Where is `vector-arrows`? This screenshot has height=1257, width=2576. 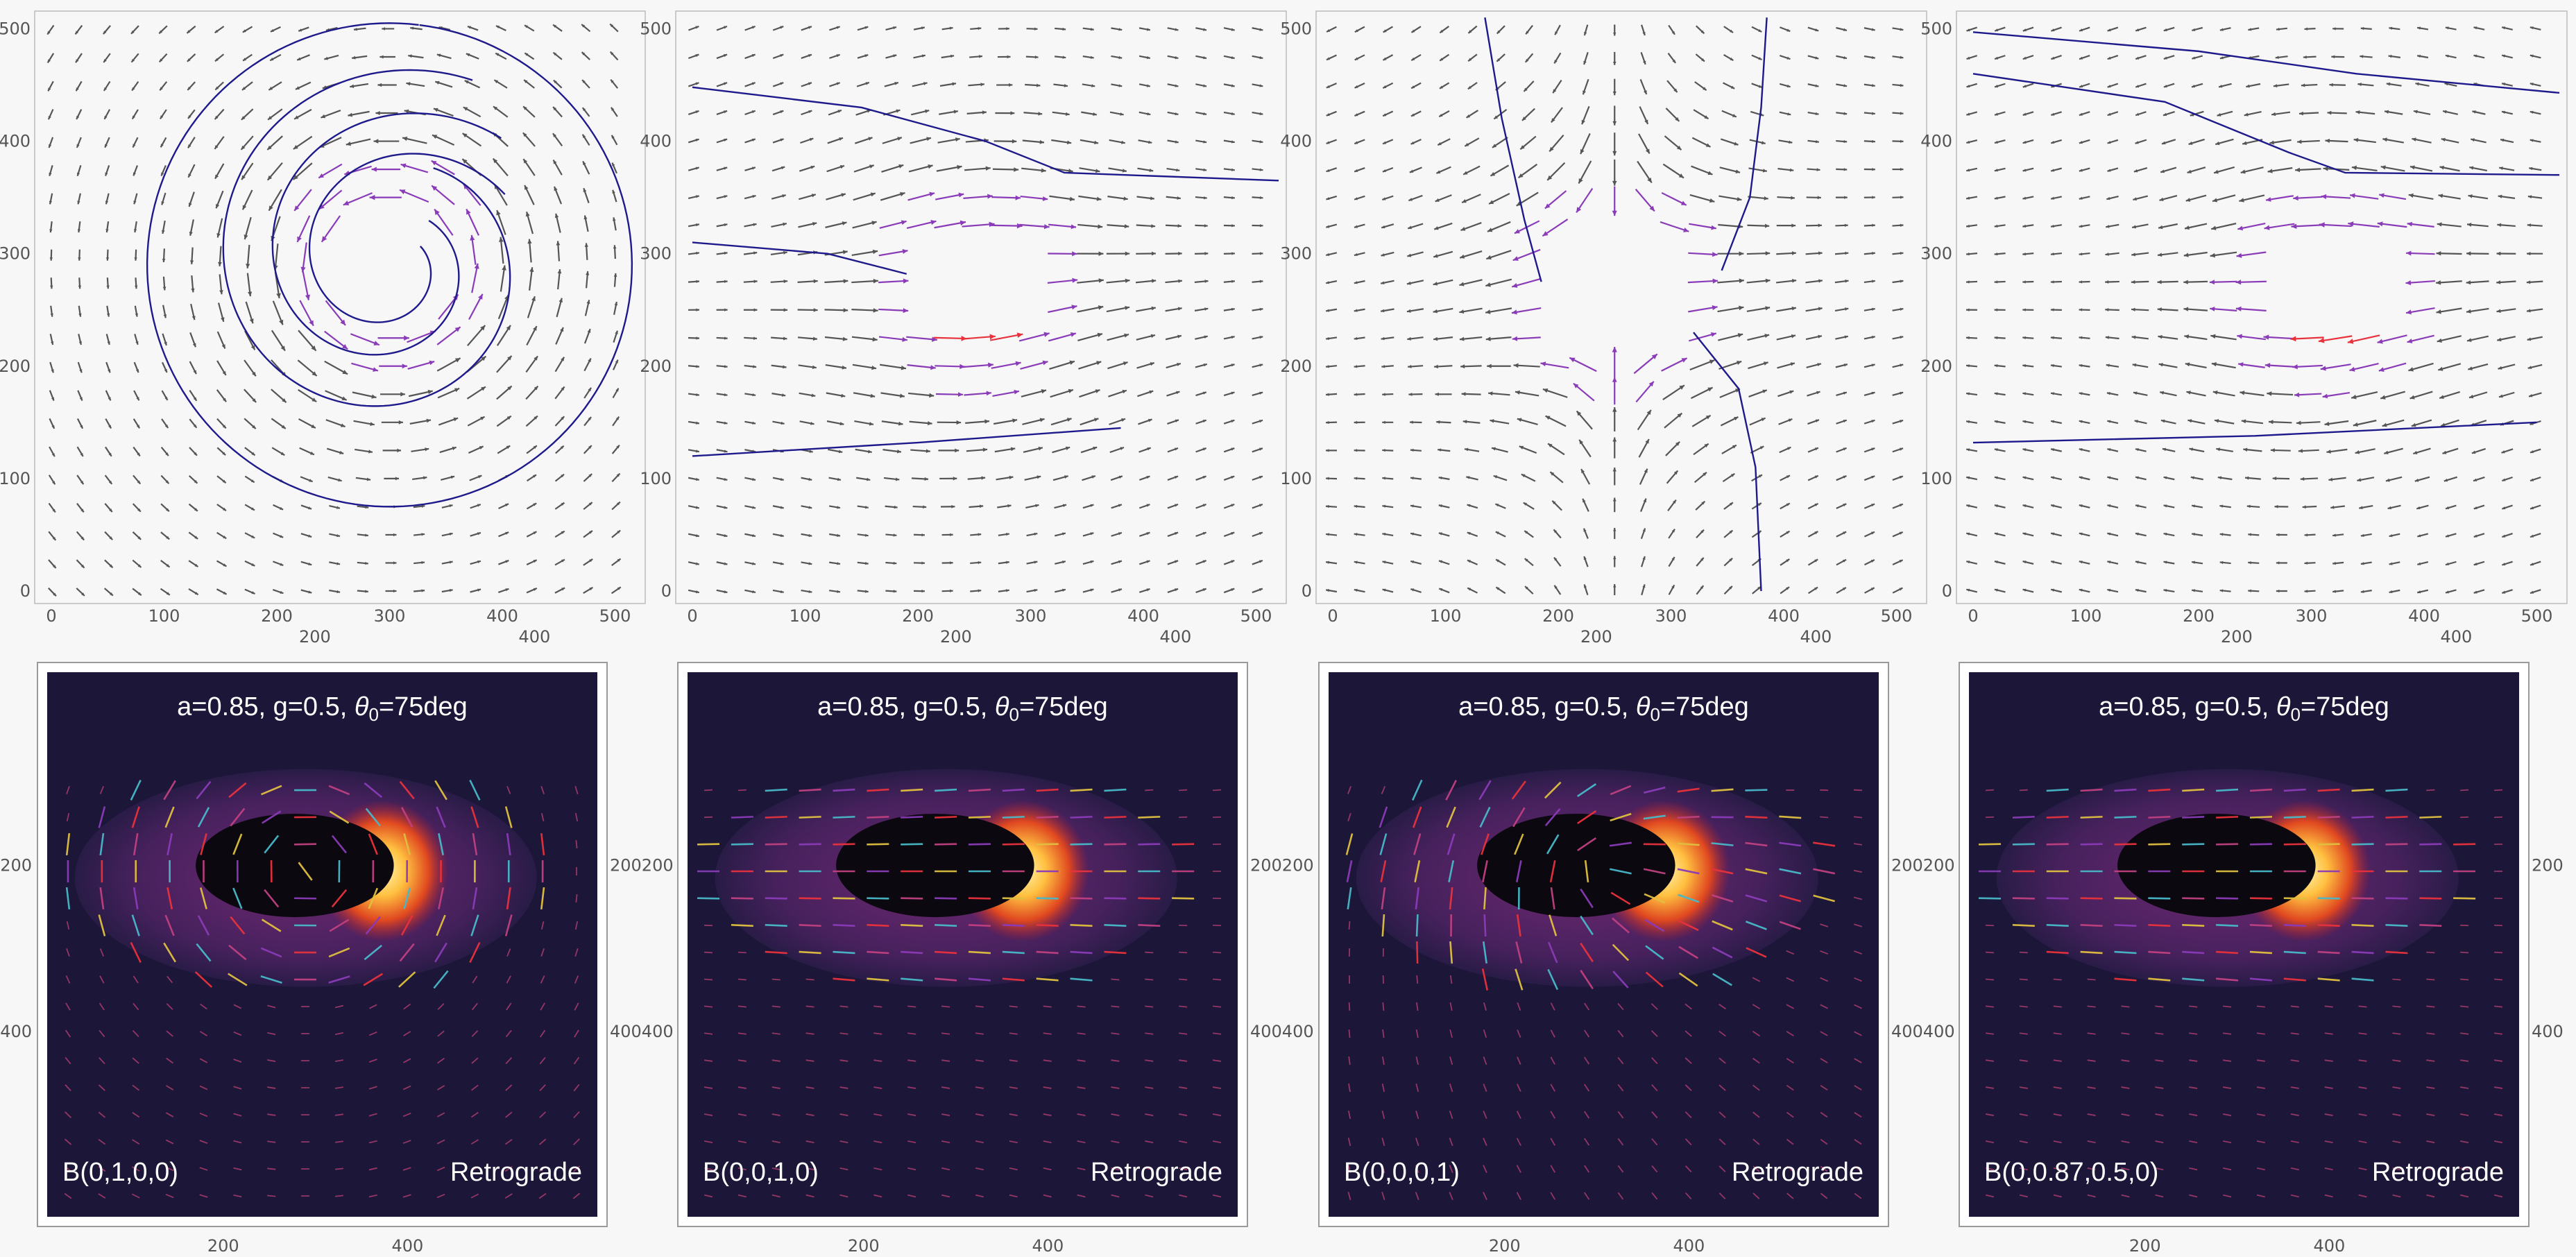 vector-arrows is located at coordinates (975, 309).